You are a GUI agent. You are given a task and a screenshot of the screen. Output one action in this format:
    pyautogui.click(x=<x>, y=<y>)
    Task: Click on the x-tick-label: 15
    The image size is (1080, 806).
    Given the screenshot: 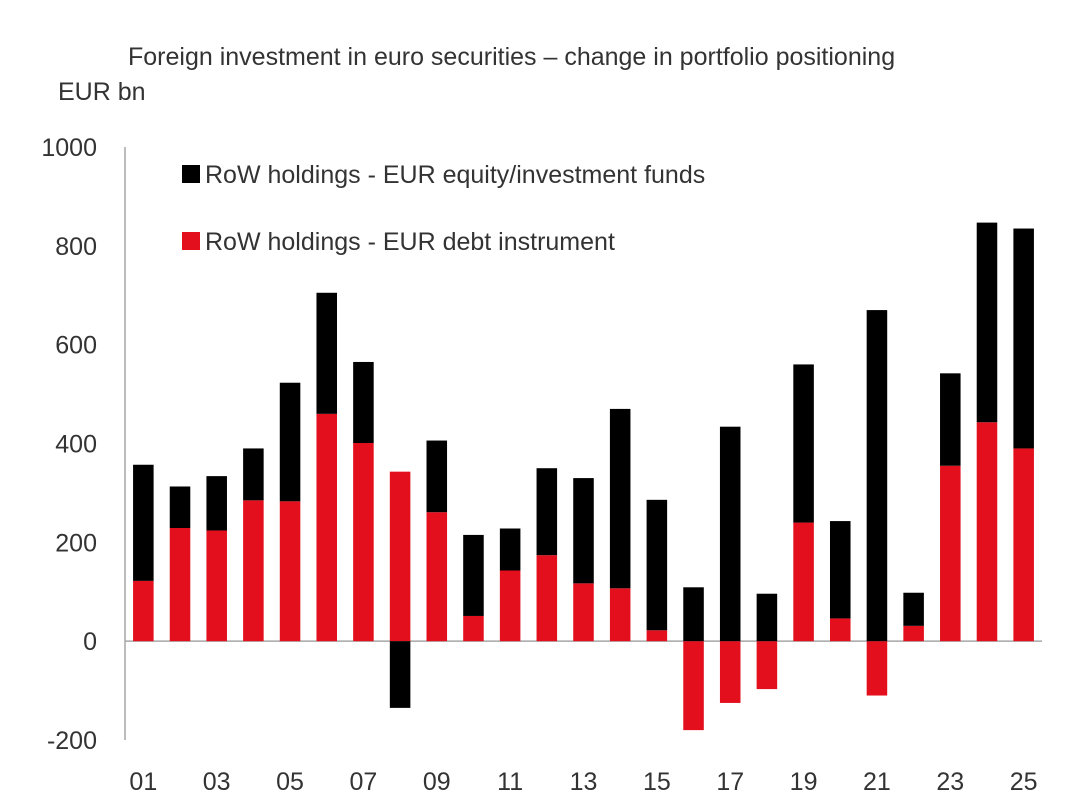 What is the action you would take?
    pyautogui.click(x=657, y=782)
    